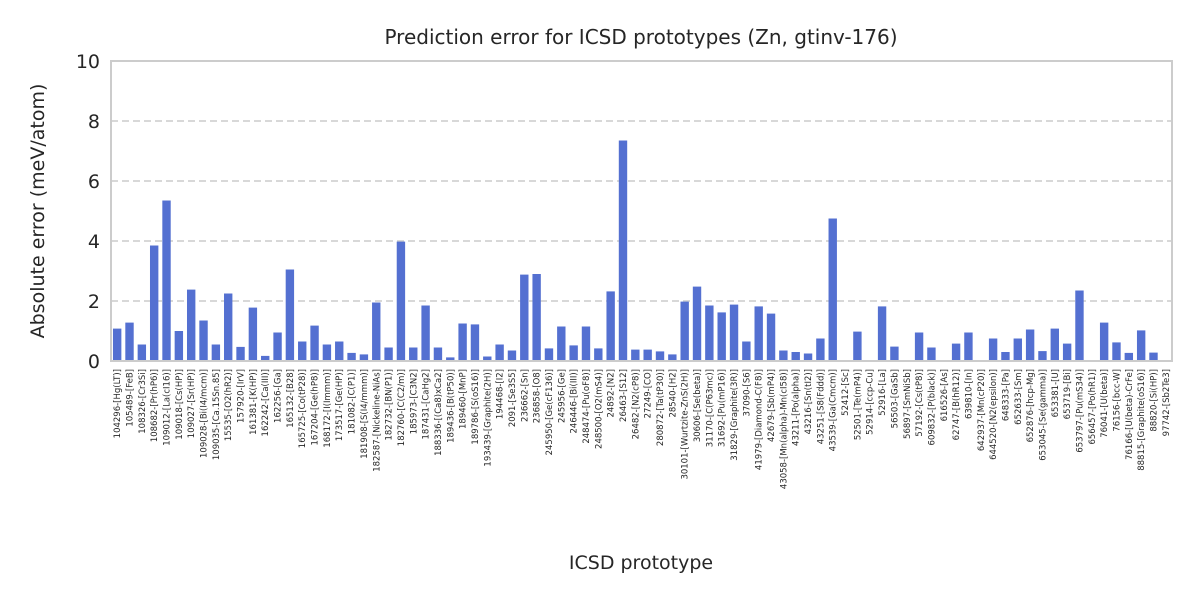  I want to click on x-tick-label: 182732-[BN(P1)], so click(390, 405).